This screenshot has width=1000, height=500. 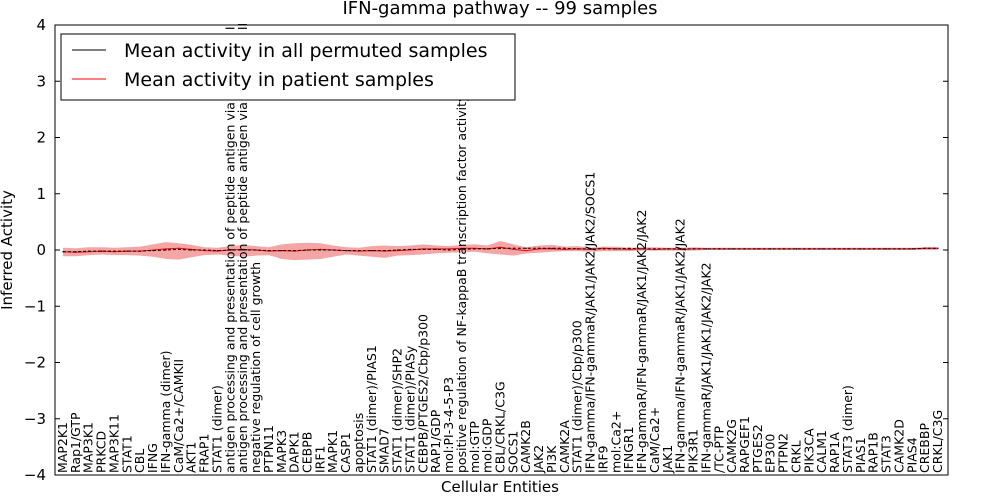 I want to click on x-category-label: negative regulation of cell growth, so click(x=255, y=367).